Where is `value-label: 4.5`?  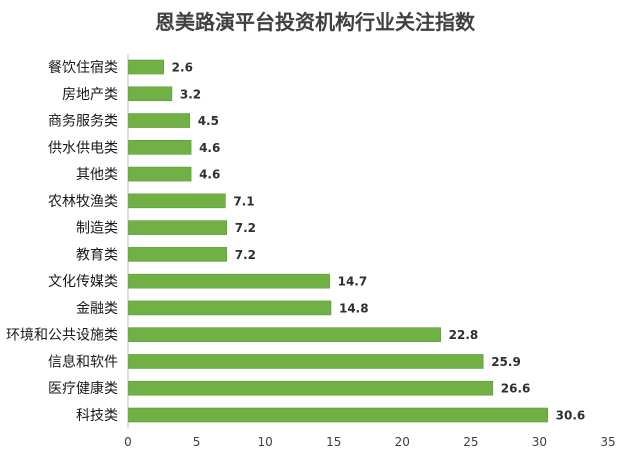 value-label: 4.5 is located at coordinates (208, 121).